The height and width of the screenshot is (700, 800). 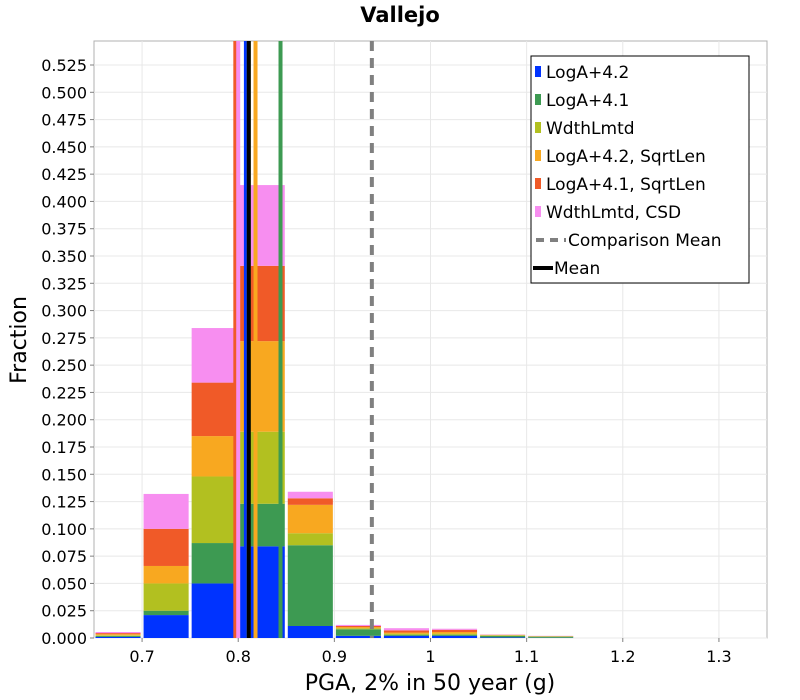 What do you see at coordinates (526, 656) in the screenshot?
I see `x-tick-label: 1.1` at bounding box center [526, 656].